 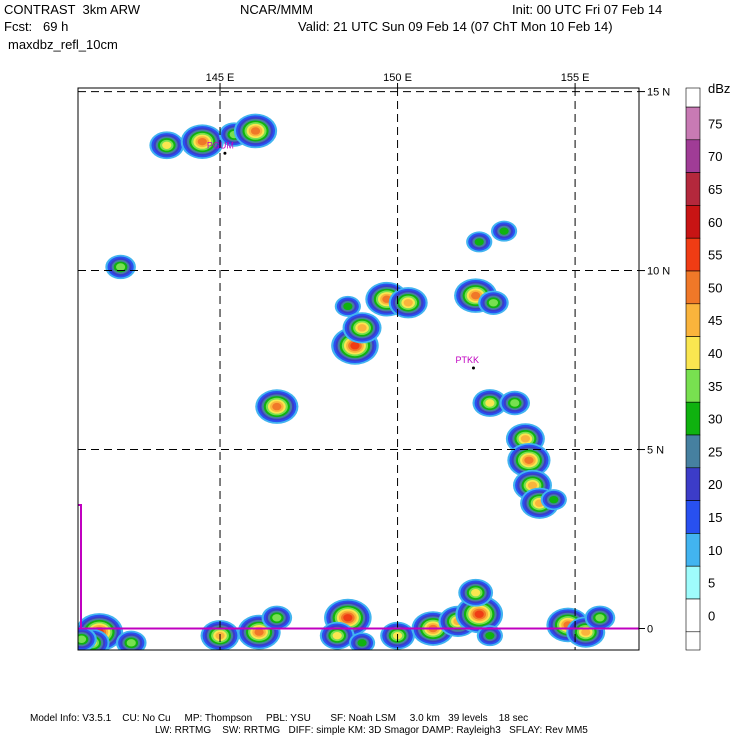 What do you see at coordinates (220, 78) in the screenshot?
I see `lon-tick-label: 145 E` at bounding box center [220, 78].